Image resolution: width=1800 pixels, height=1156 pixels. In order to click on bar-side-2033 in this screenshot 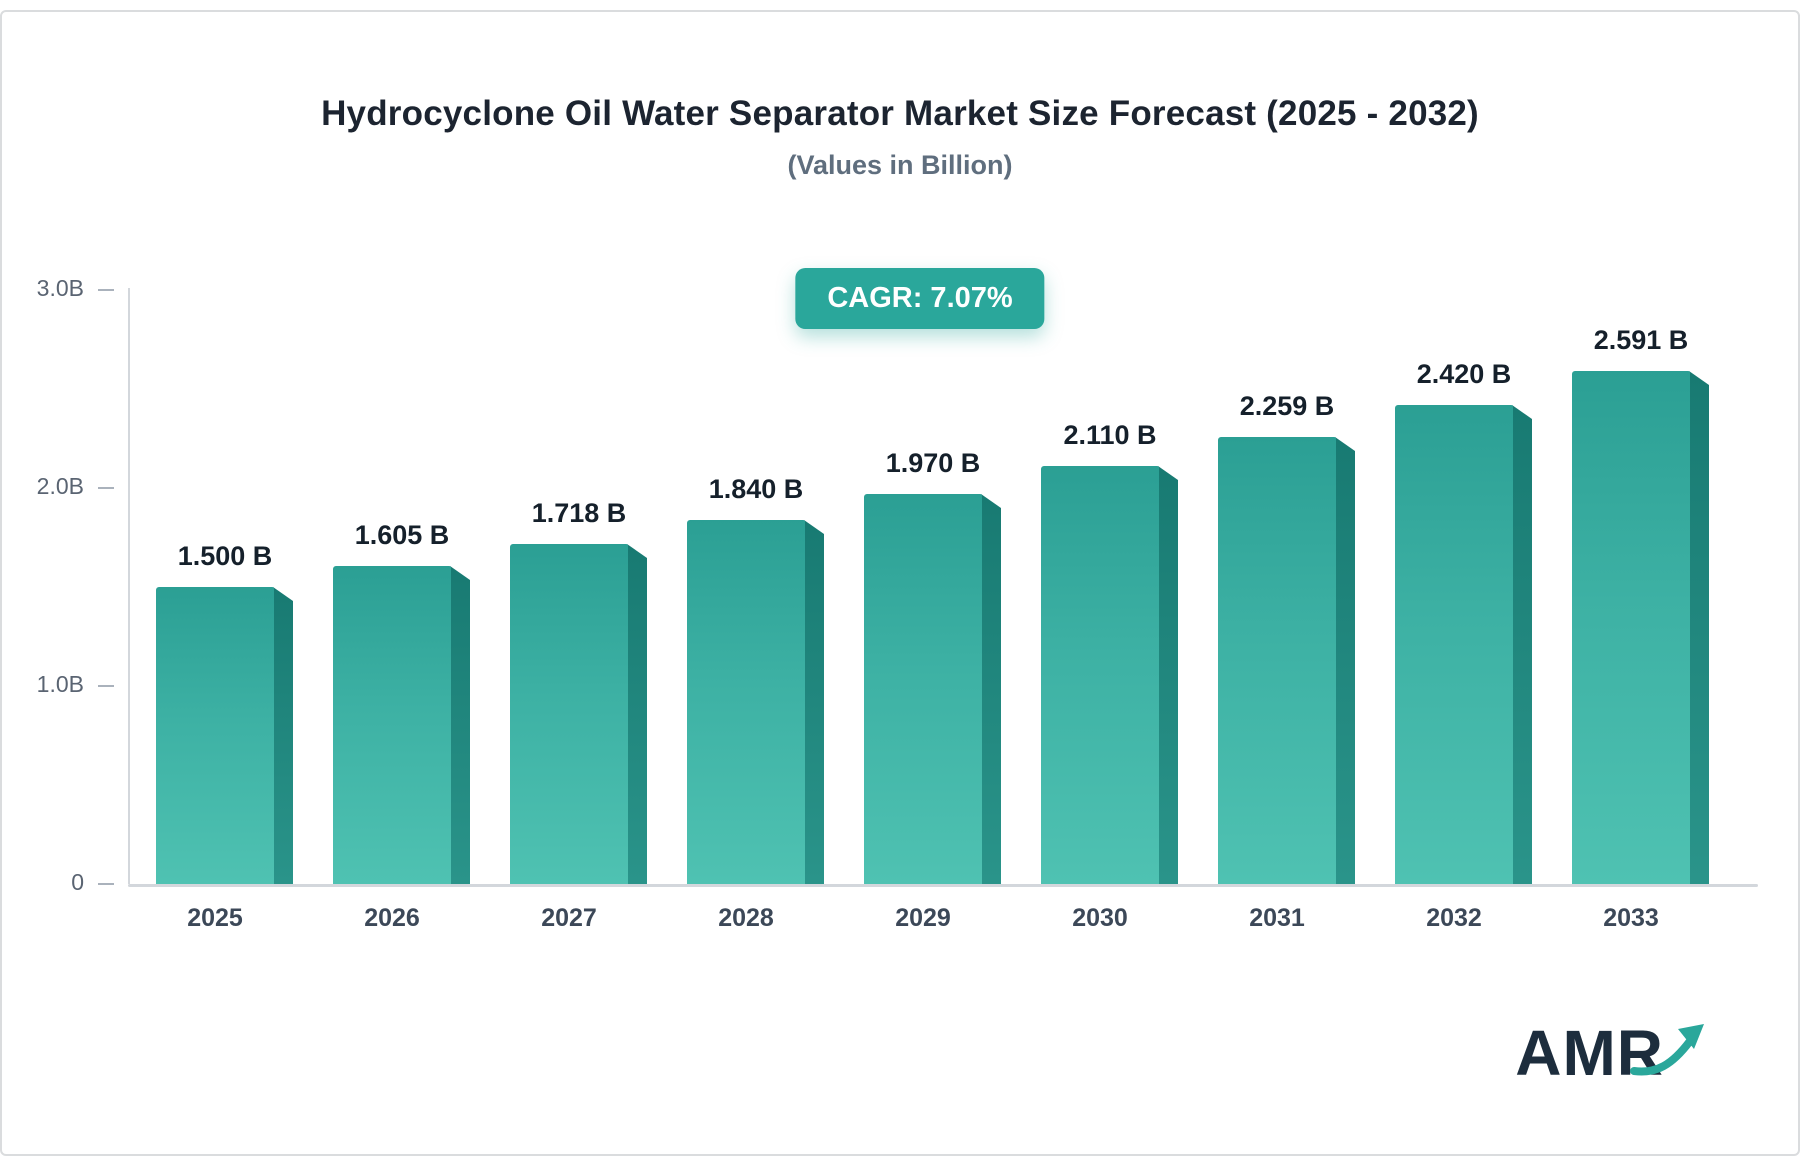, I will do `click(1699, 627)`.